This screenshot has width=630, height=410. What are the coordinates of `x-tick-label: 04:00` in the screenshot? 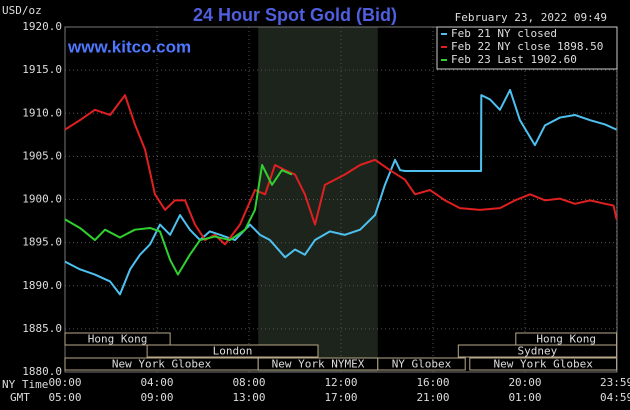 It's located at (156, 382).